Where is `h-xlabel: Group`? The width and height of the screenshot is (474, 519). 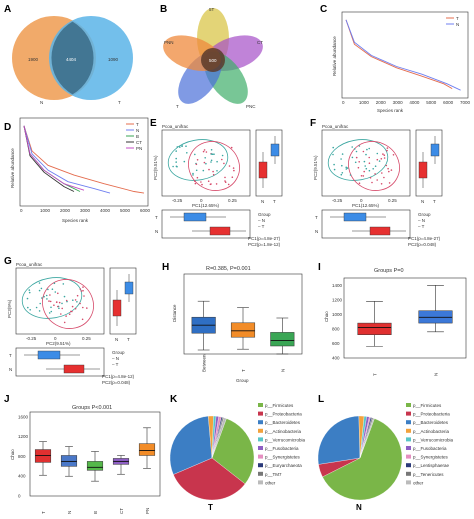
h-xlabel: Group is located at coordinates (242, 380).